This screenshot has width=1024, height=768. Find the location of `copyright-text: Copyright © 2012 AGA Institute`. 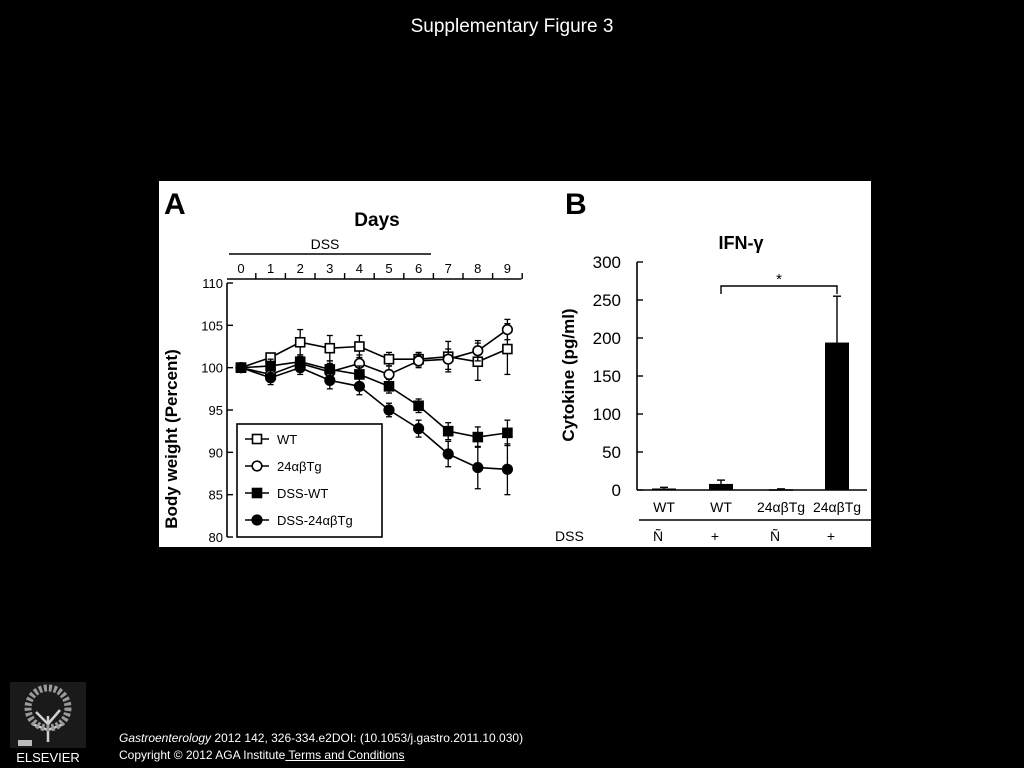

copyright-text: Copyright © 2012 AGA Institute is located at coordinates (202, 755).